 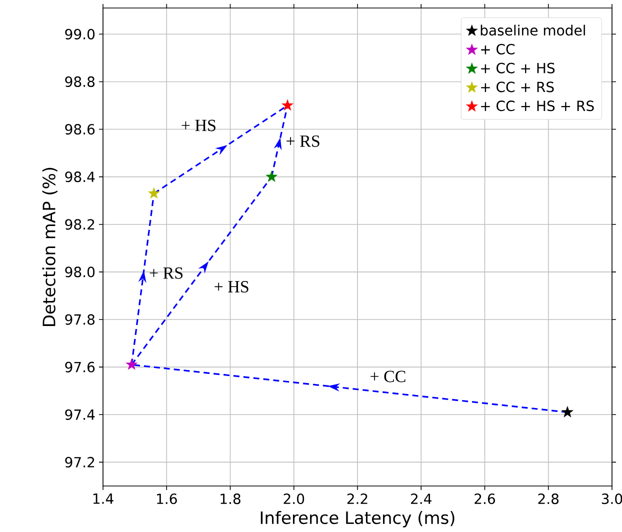 What do you see at coordinates (230, 499) in the screenshot?
I see `x-tick-label: 1.8` at bounding box center [230, 499].